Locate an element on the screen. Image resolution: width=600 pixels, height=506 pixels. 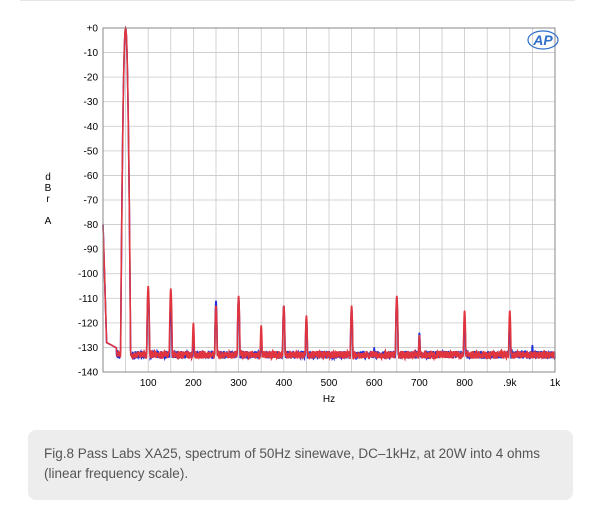
y-tick-label: -90 is located at coordinates (91, 250).